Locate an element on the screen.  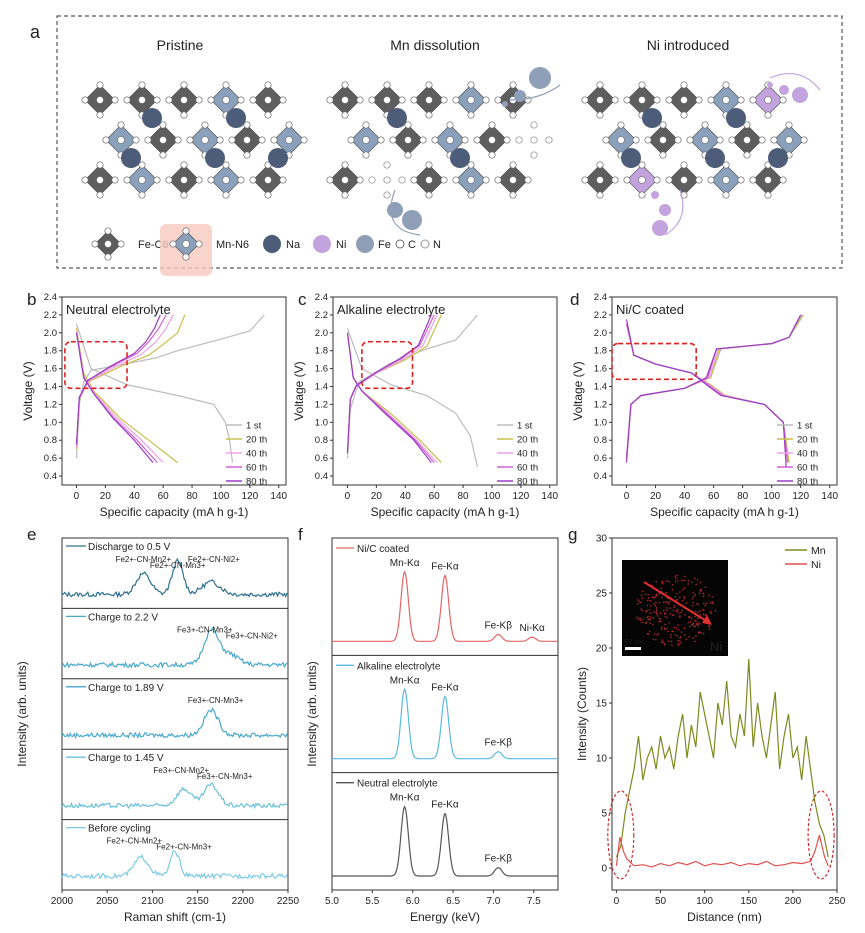
legend-label: 80 th is located at coordinates (256, 482).